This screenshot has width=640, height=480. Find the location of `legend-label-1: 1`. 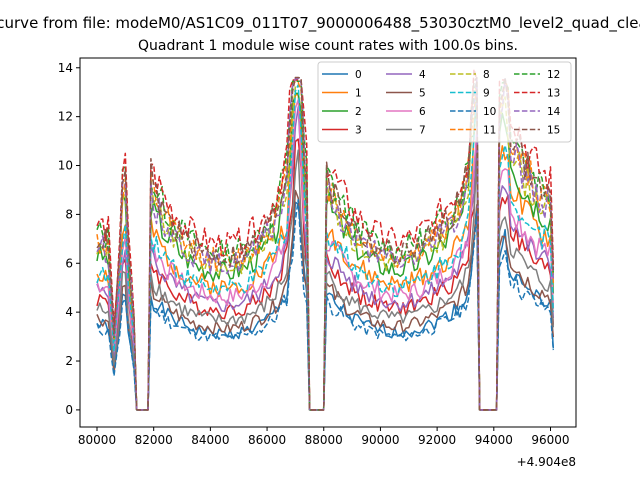

legend-label-1: 1 is located at coordinates (358, 94).